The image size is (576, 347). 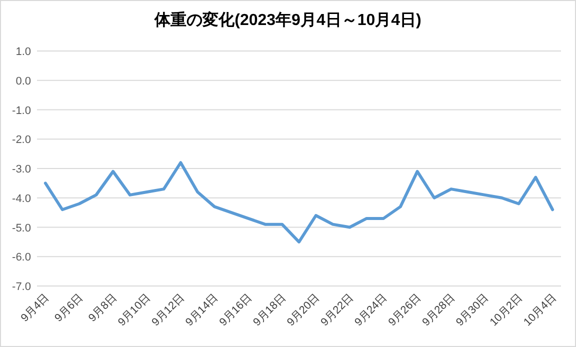 I want to click on y-tick-label: -3.0, so click(x=21, y=170).